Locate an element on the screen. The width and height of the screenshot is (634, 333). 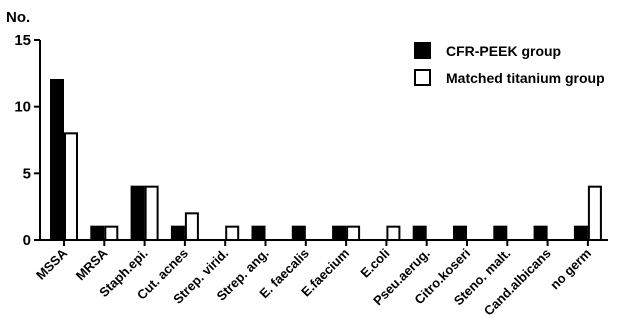
y-tick-label: 0 is located at coordinates (27, 240).